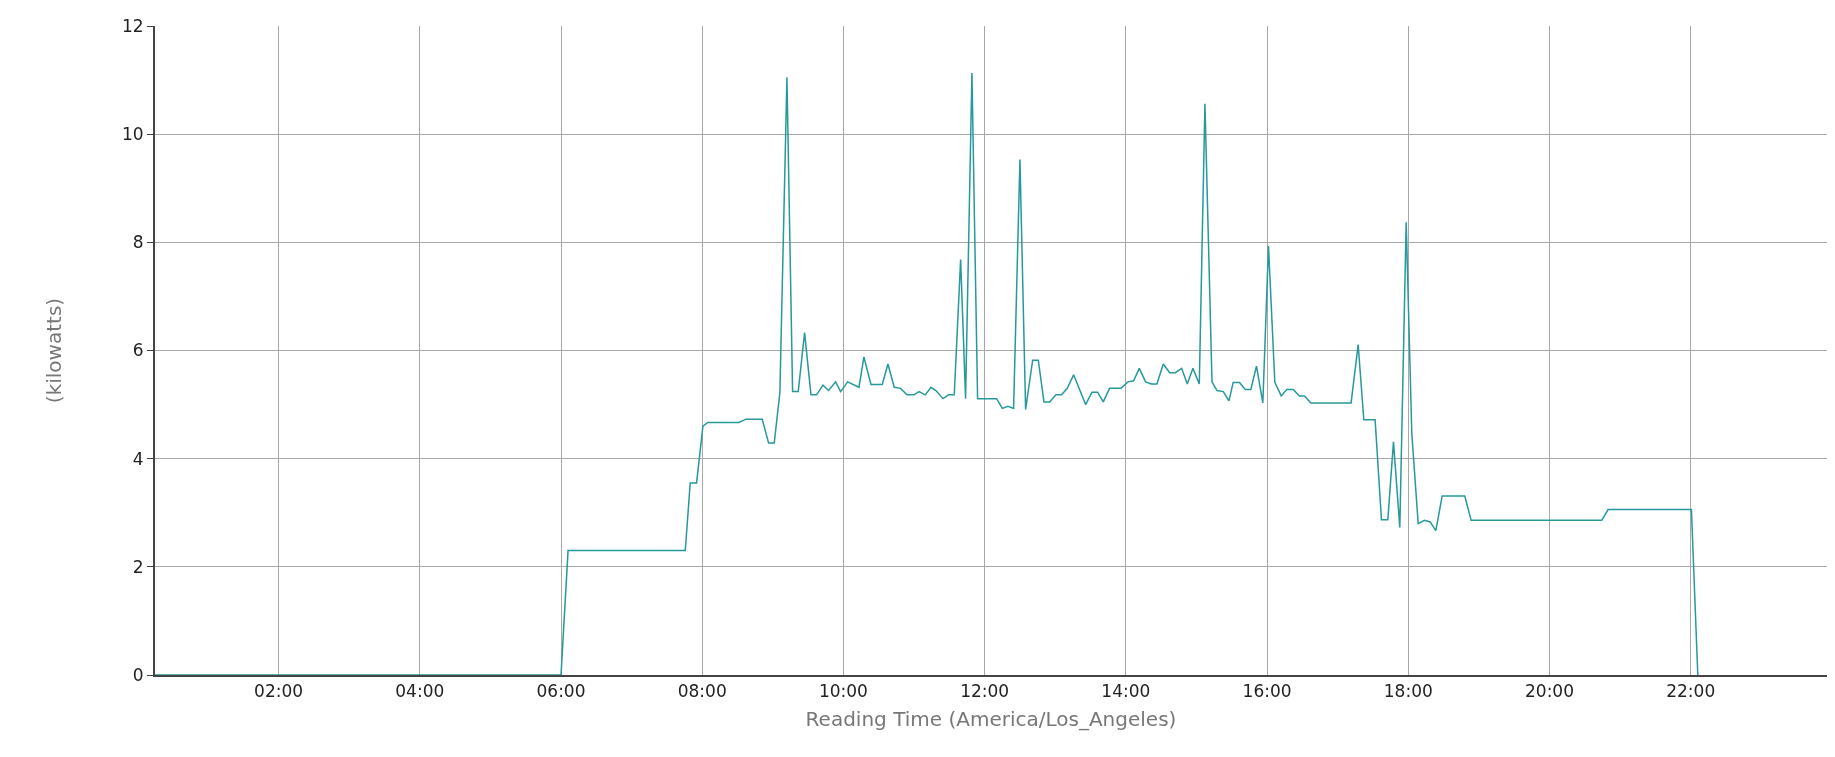 Image resolution: width=1835 pixels, height=757 pixels. Describe the element at coordinates (1691, 691) in the screenshot. I see `x-tick-label: 22:00` at that location.